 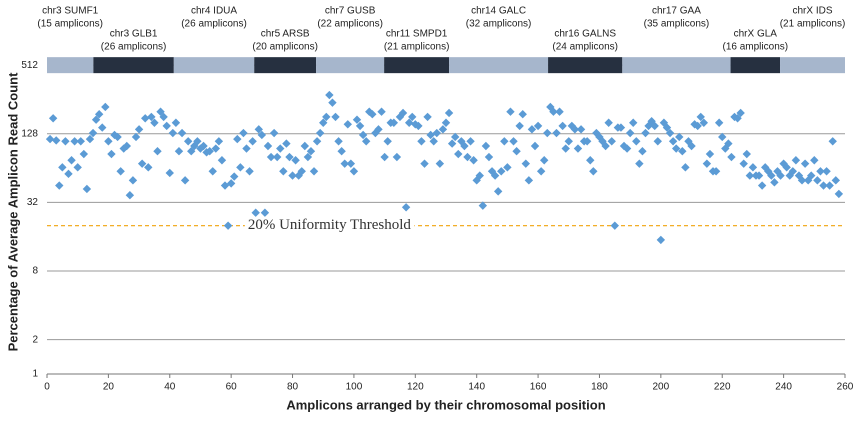 I want to click on gene-amplicons: (26 amplicons), so click(x=214, y=24).